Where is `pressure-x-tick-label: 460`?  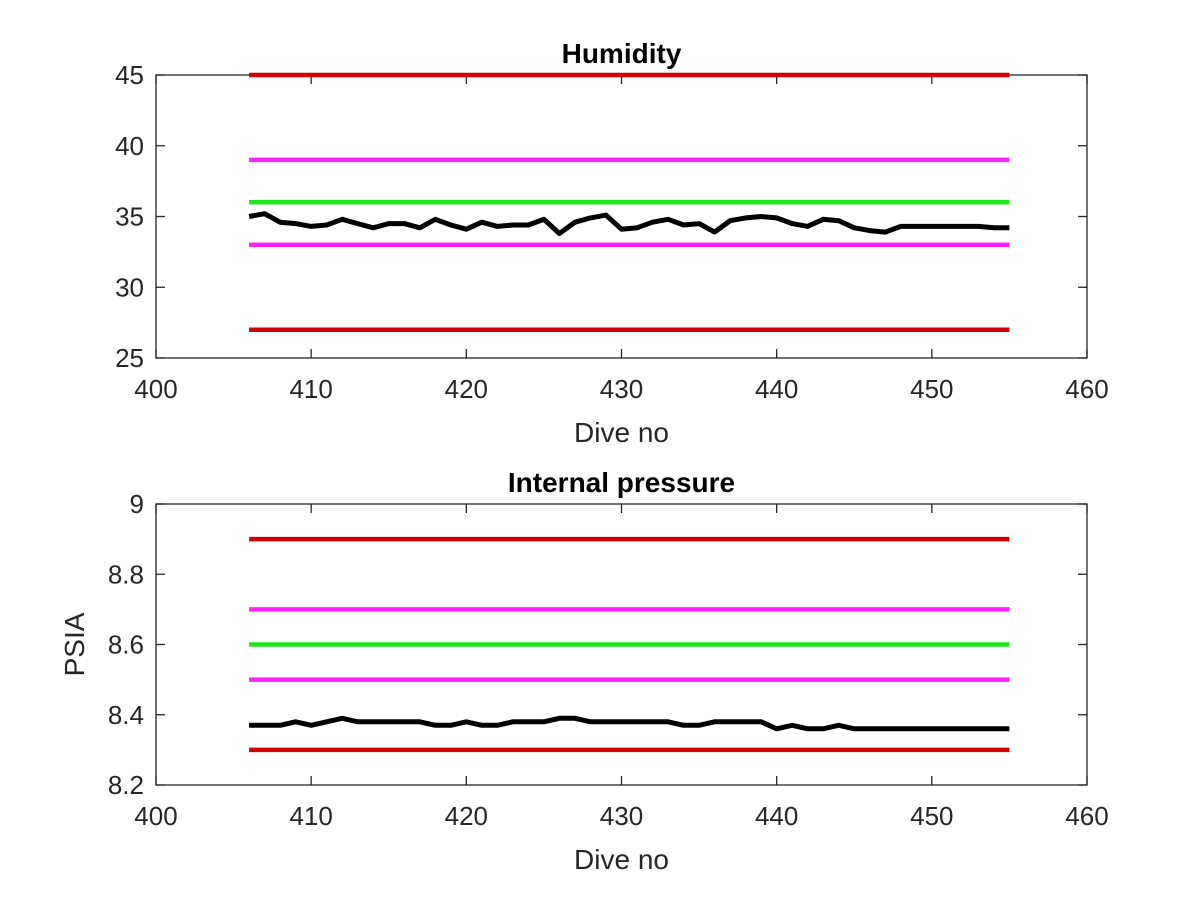
pressure-x-tick-label: 460 is located at coordinates (1086, 816).